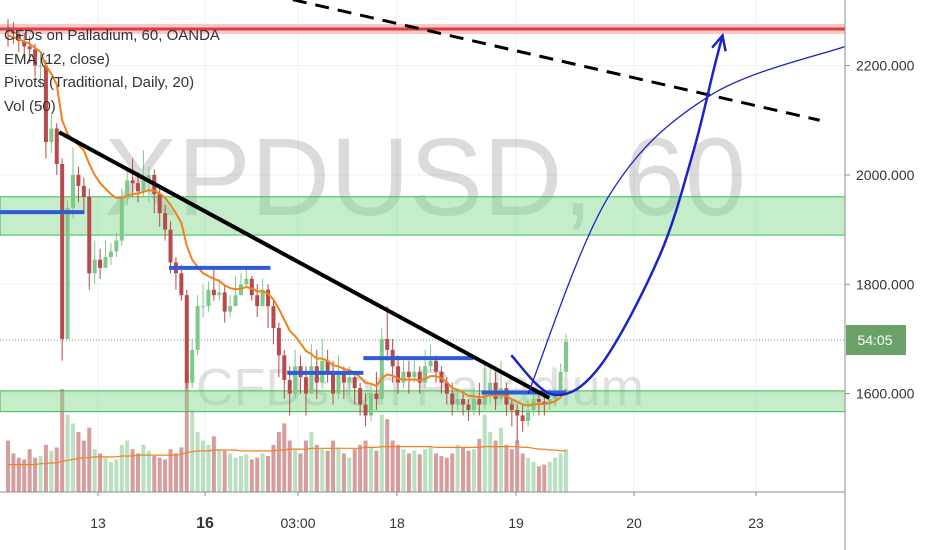 This screenshot has height=550, width=932. What do you see at coordinates (30, 106) in the screenshot?
I see `legend-volume: Vol (50)` at bounding box center [30, 106].